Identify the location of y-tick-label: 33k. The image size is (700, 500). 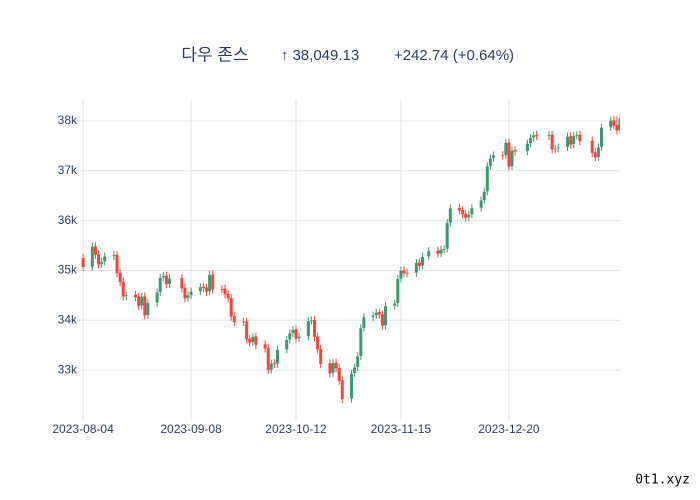
(68, 369).